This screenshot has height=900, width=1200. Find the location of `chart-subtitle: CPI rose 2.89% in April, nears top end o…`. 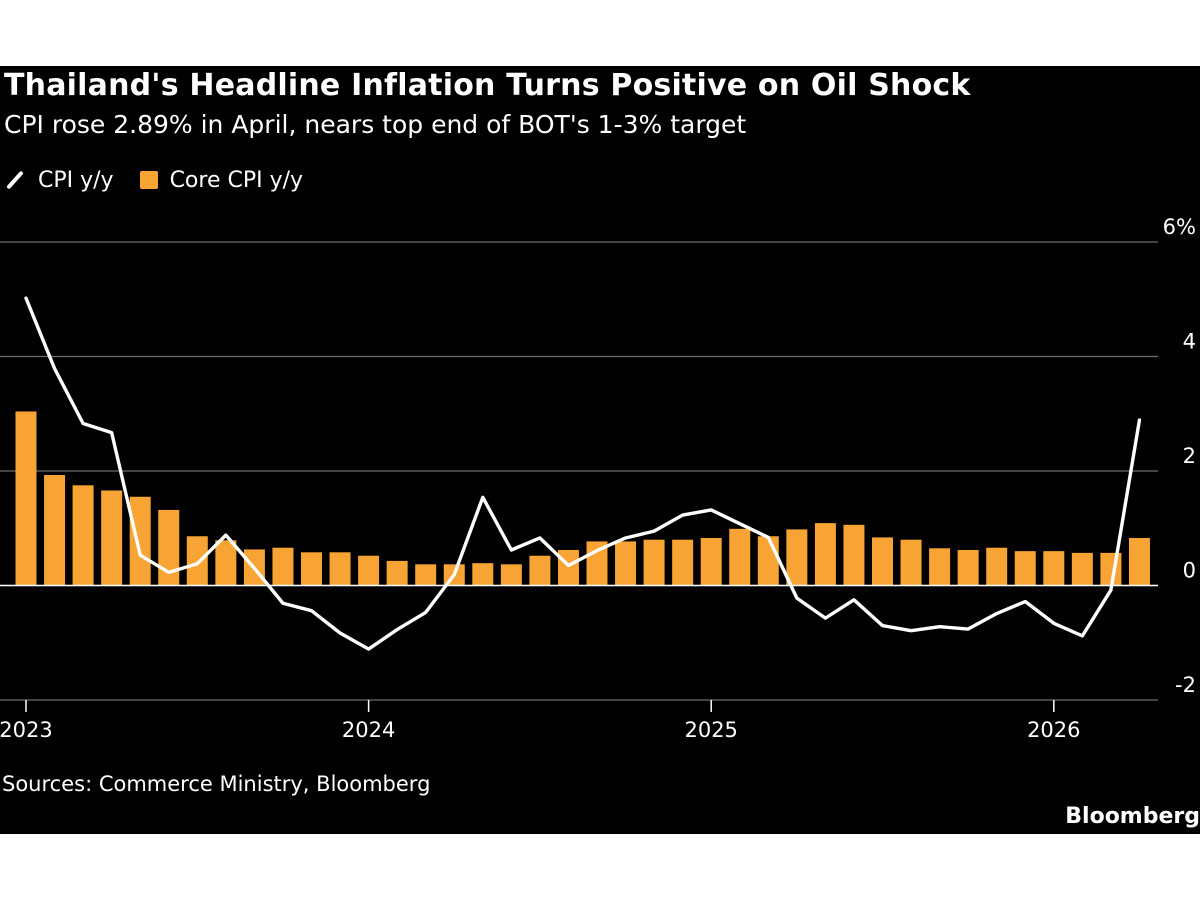

chart-subtitle: CPI rose 2.89% in April, nears top end o… is located at coordinates (375, 124).